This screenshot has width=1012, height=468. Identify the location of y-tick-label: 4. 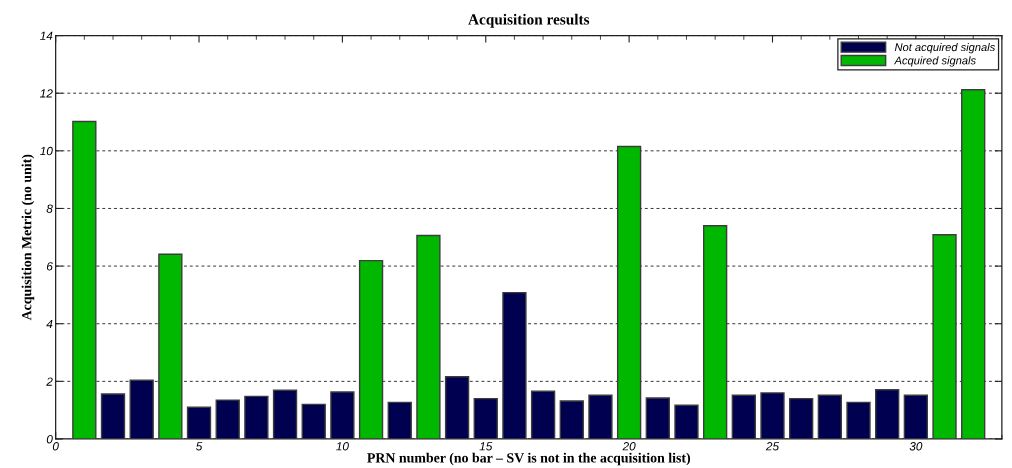
(49, 323).